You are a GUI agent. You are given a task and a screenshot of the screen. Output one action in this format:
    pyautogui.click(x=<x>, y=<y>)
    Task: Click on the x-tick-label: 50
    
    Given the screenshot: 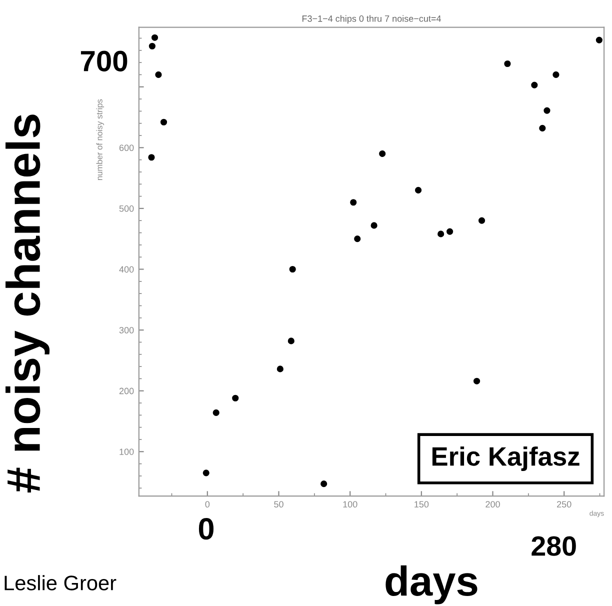 What is the action you would take?
    pyautogui.click(x=279, y=504)
    